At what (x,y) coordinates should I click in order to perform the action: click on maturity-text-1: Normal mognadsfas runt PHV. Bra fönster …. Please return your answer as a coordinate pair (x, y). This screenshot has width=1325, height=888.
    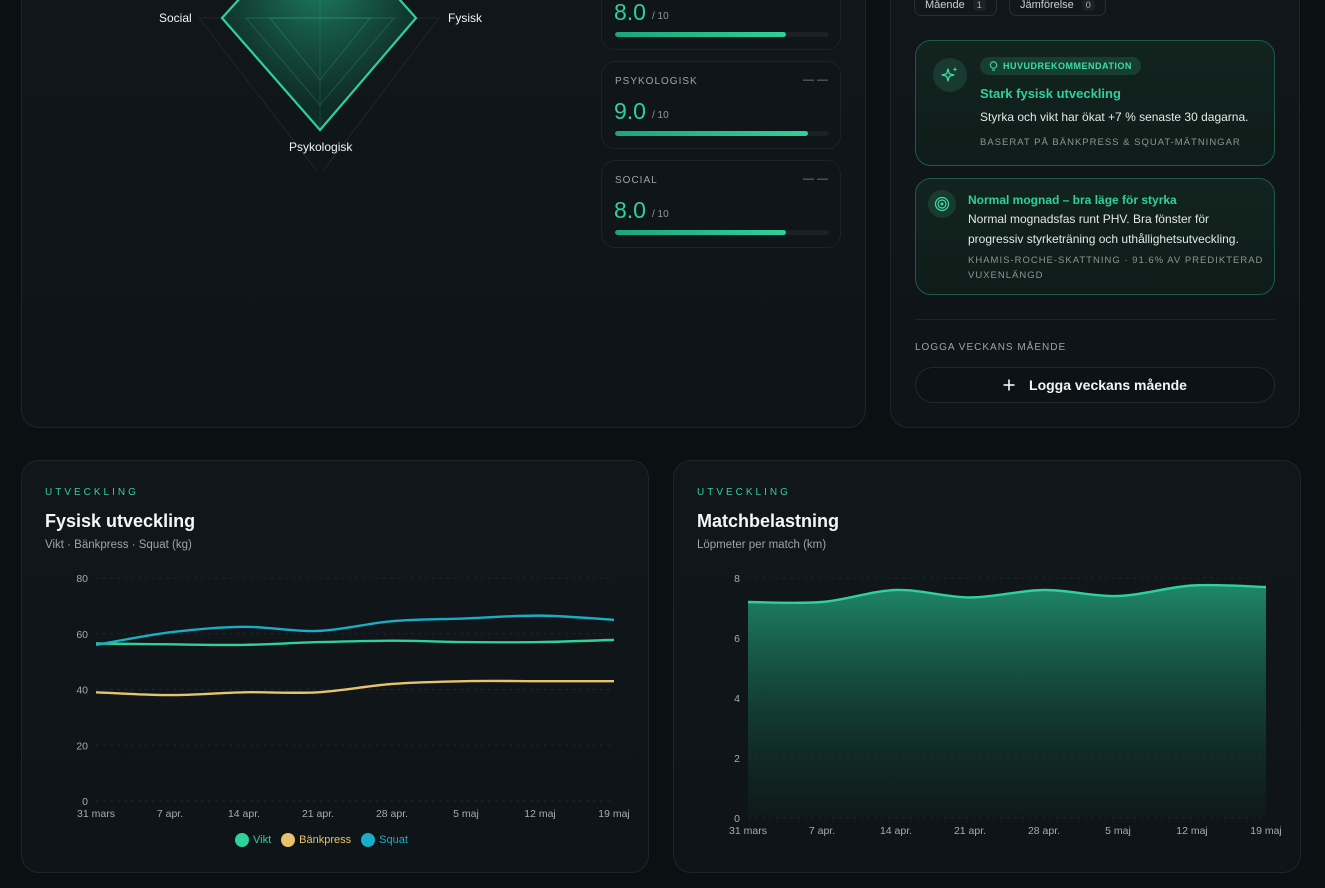
    Looking at the image, I should click on (1088, 219).